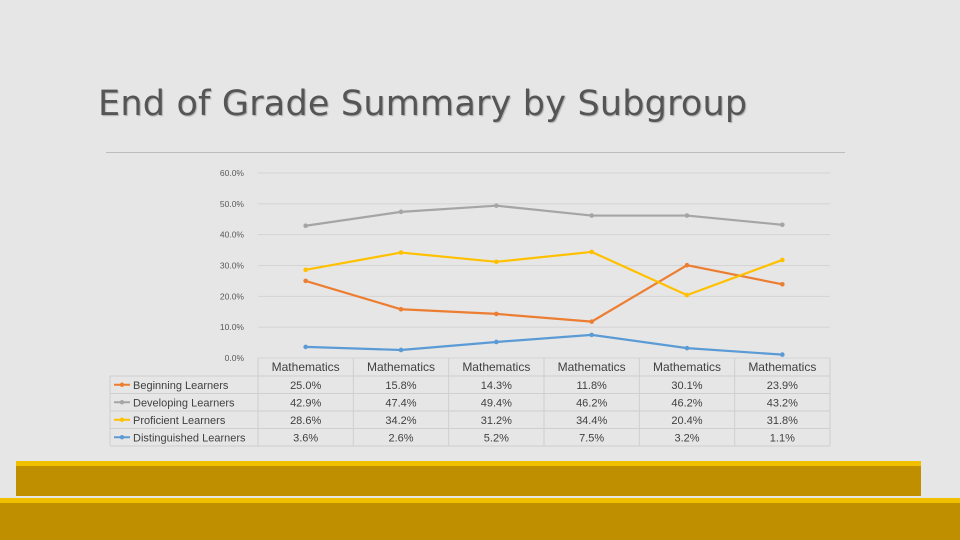 The height and width of the screenshot is (540, 960). I want to click on data-label: 25.0%, so click(305, 386).